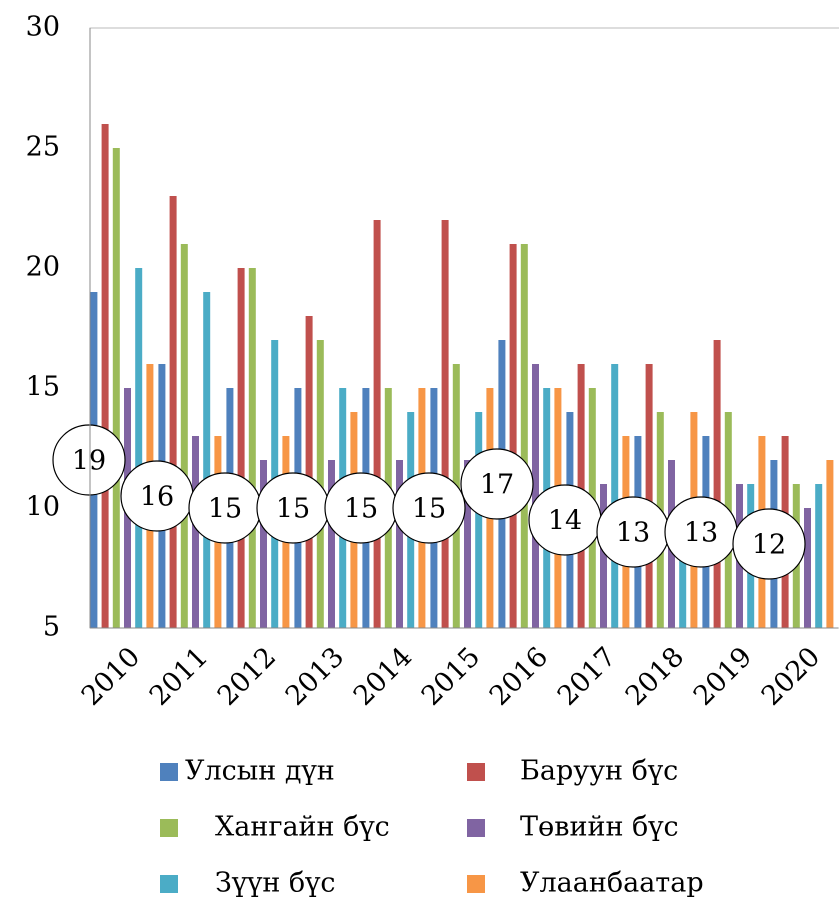 The image size is (839, 903). I want to click on x-tick-label: 2012, so click(247, 676).